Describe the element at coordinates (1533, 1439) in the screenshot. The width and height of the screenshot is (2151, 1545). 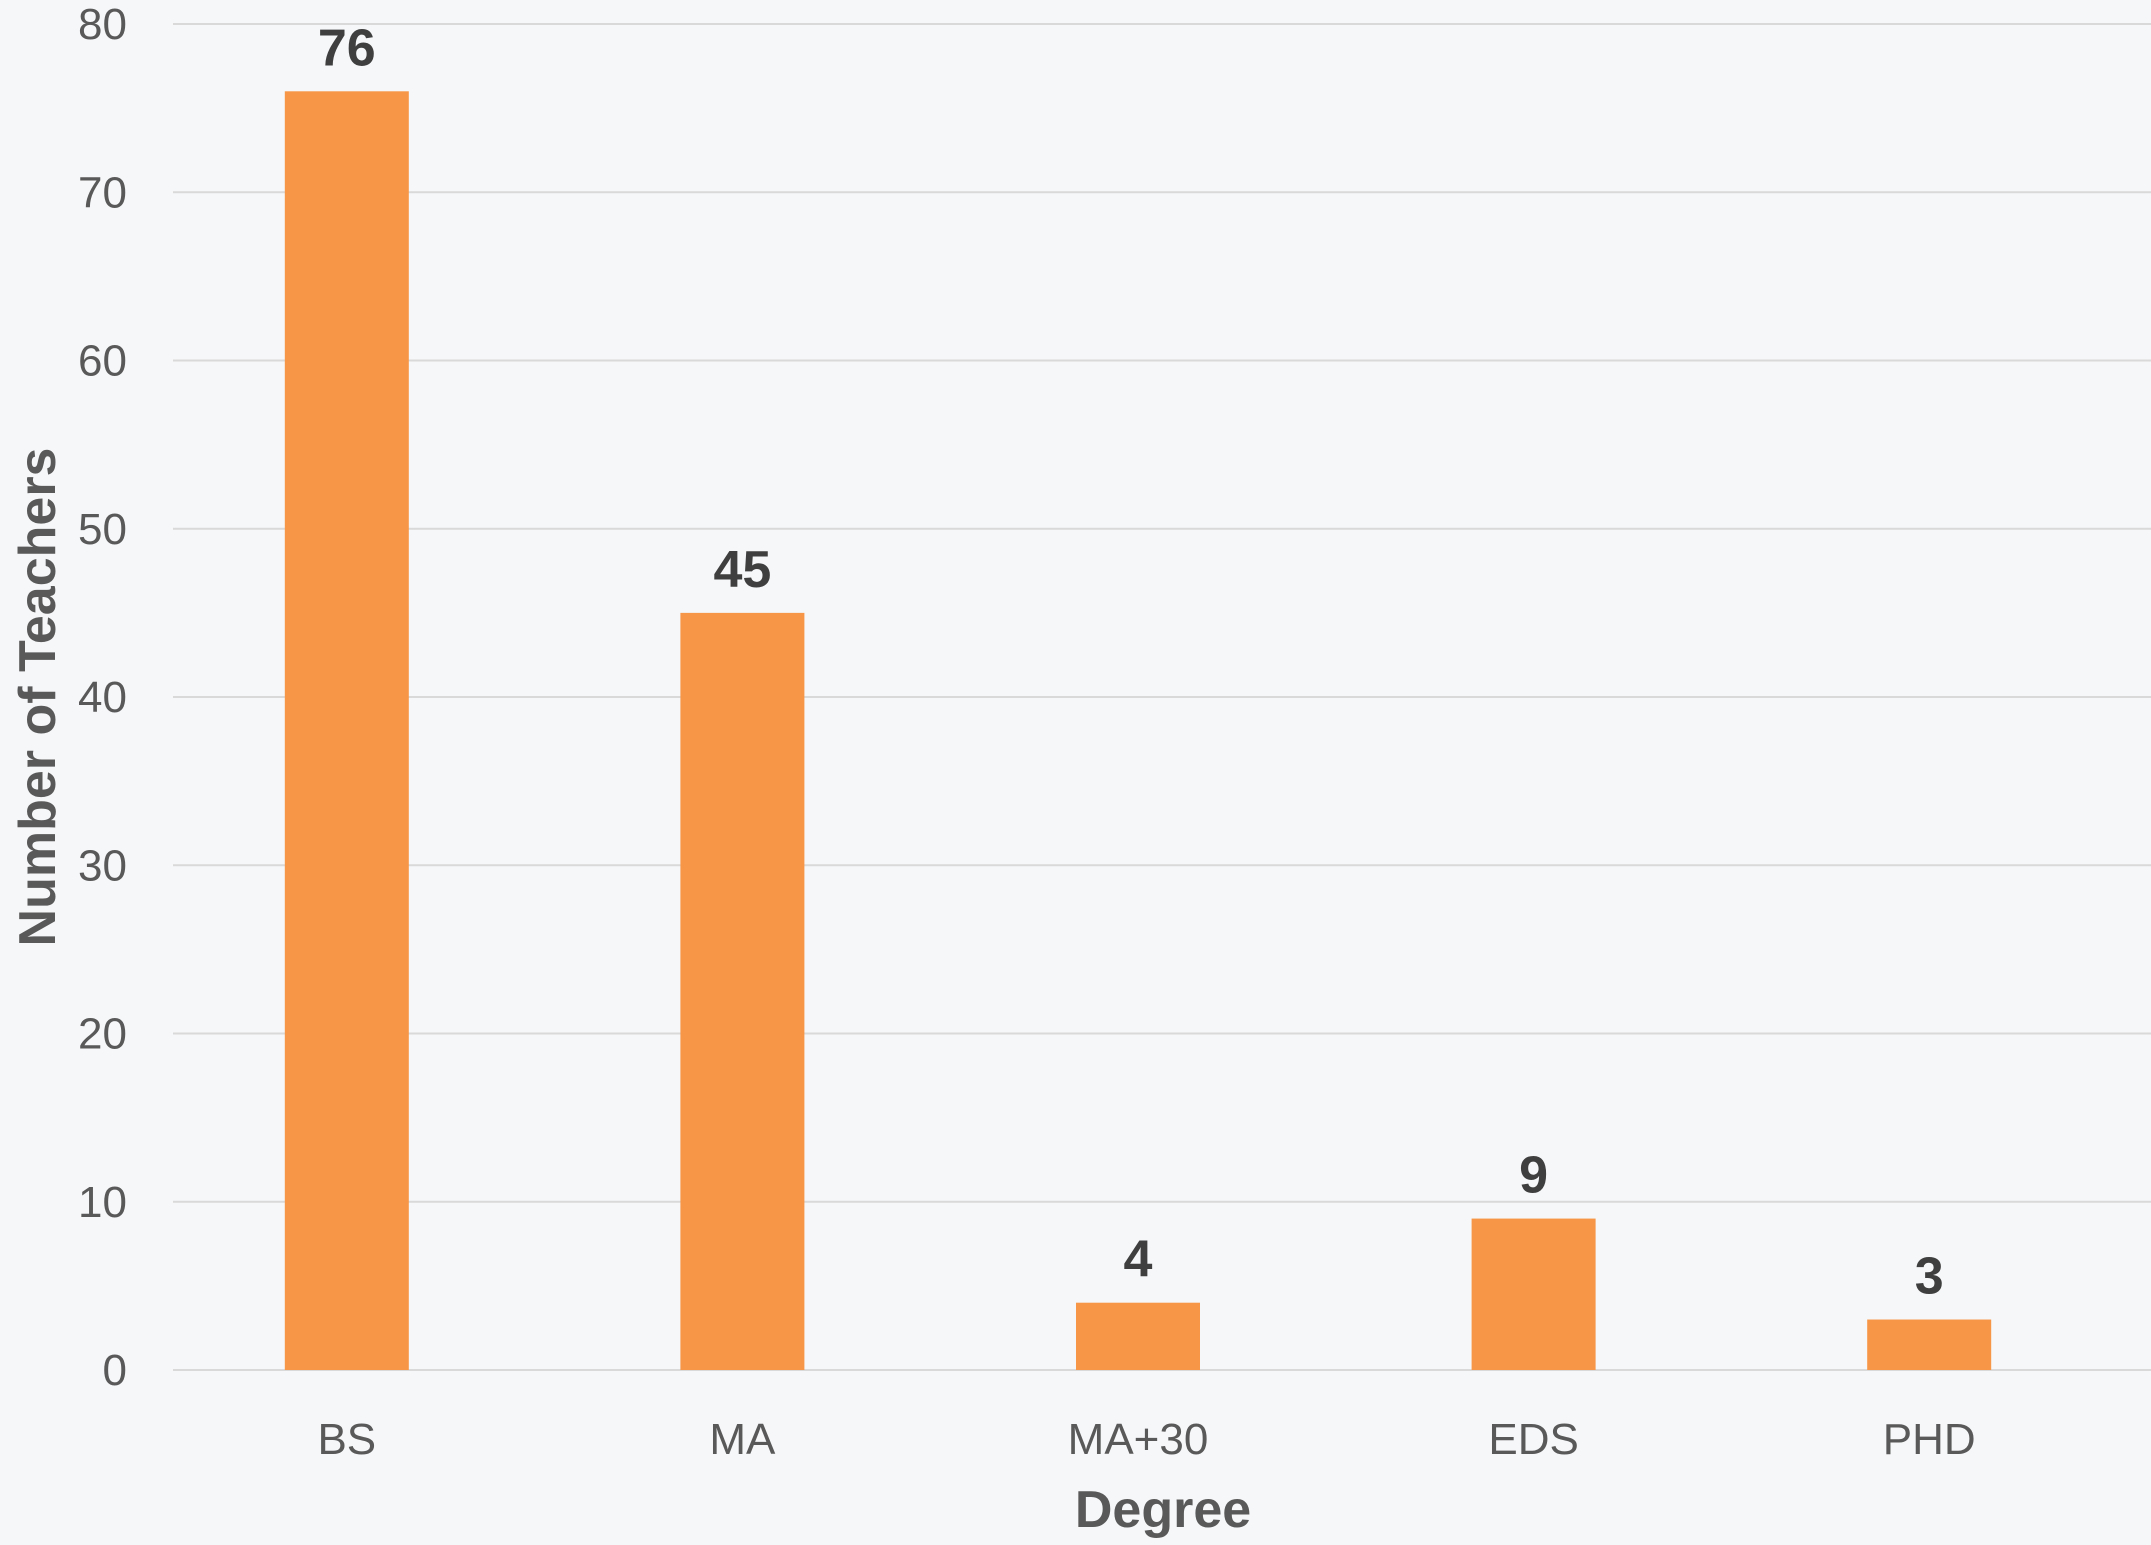
I see `x-tick-label: EDS` at that location.